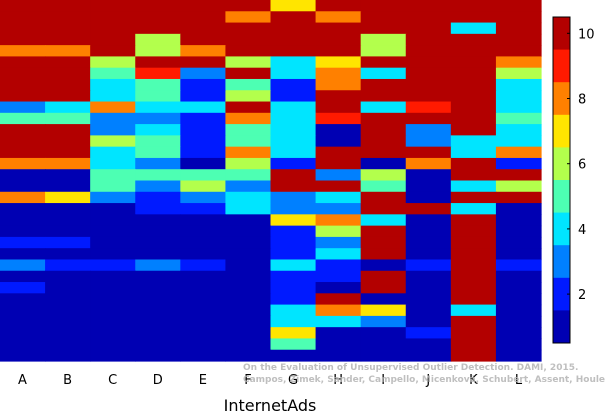 Image resolution: width=605 pixels, height=413 pixels. What do you see at coordinates (112, 380) in the screenshot?
I see `x-tick-label: C` at bounding box center [112, 380].